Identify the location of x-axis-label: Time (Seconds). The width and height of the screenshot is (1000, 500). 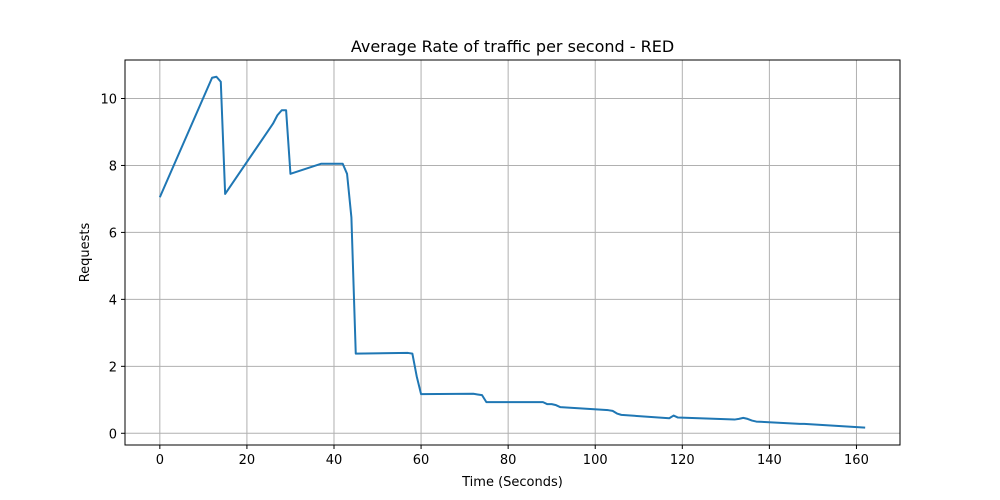
(512, 482).